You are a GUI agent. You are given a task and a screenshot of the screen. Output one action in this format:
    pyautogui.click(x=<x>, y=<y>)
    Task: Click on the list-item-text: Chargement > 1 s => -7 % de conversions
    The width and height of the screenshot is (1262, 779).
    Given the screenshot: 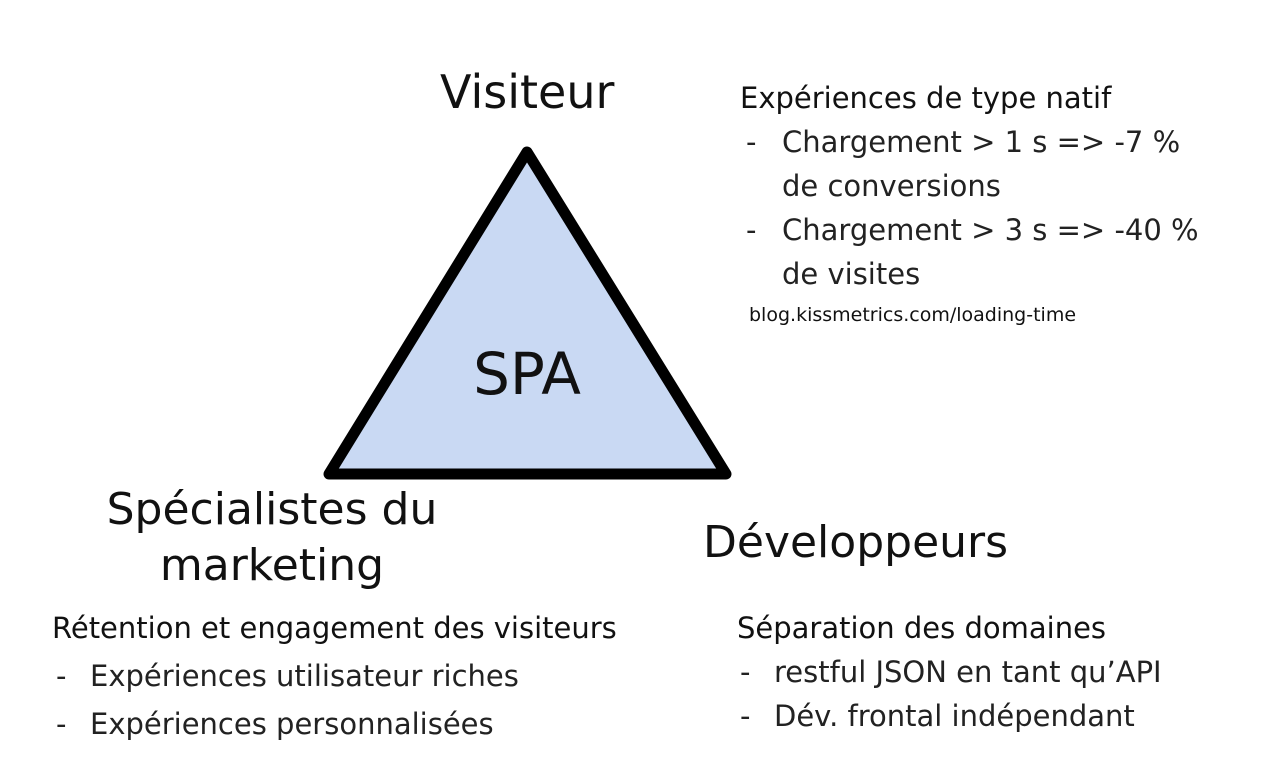 What is the action you would take?
    pyautogui.click(x=981, y=164)
    